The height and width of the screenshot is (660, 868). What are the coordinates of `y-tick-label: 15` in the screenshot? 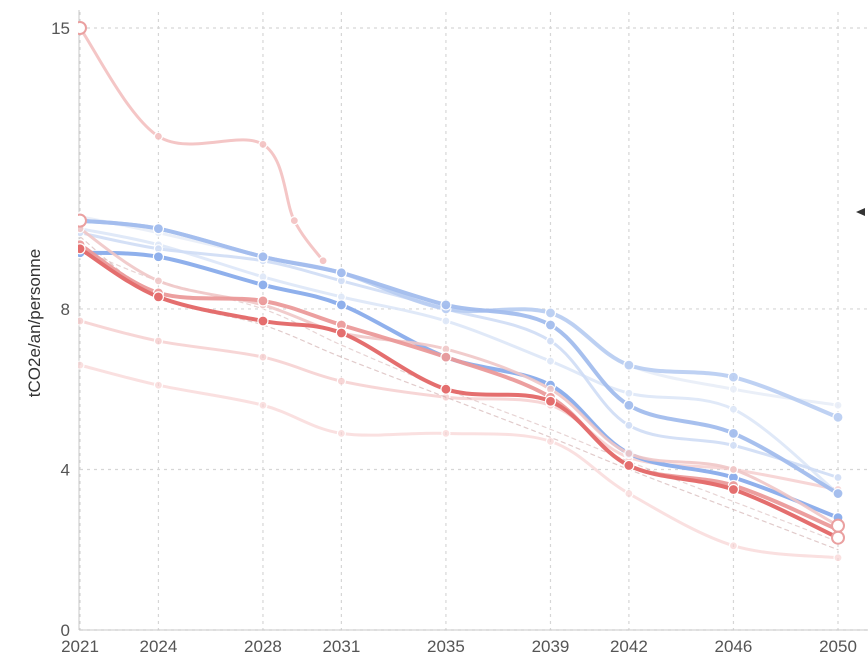 It's located at (60, 28).